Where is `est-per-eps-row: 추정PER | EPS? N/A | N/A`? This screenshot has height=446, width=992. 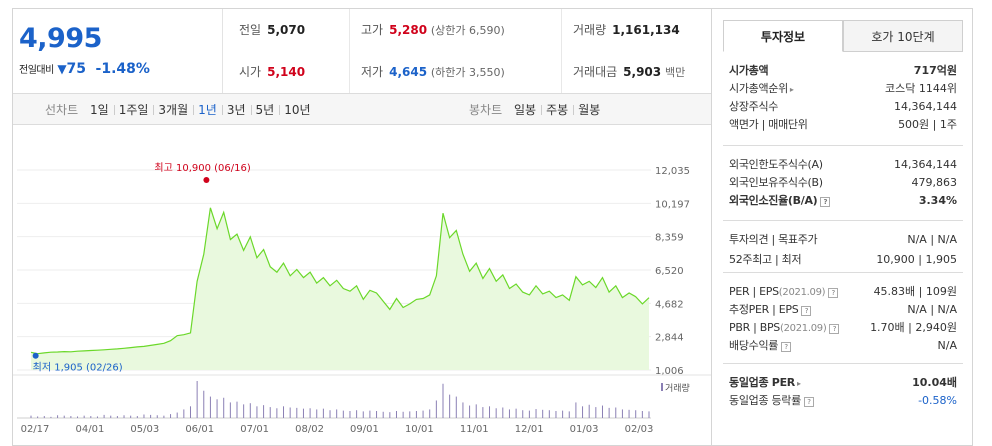 est-per-eps-row: 추정PER | EPS? N/A | N/A is located at coordinates (843, 309).